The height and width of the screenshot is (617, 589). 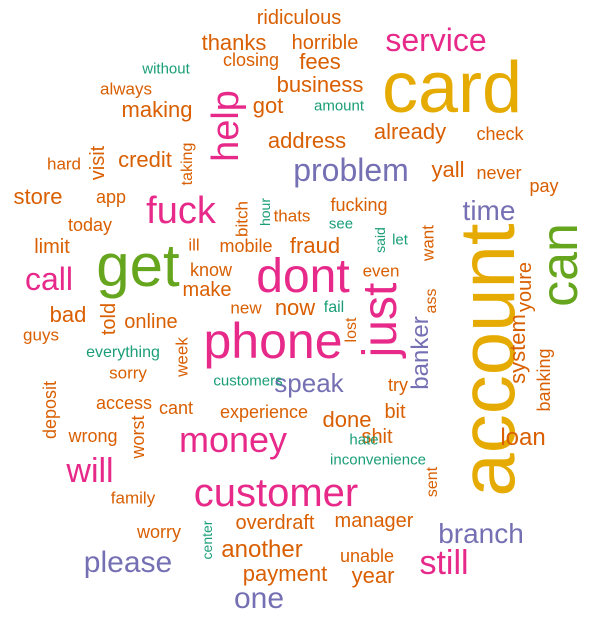 I want to click on word-service: service, so click(x=436, y=40).